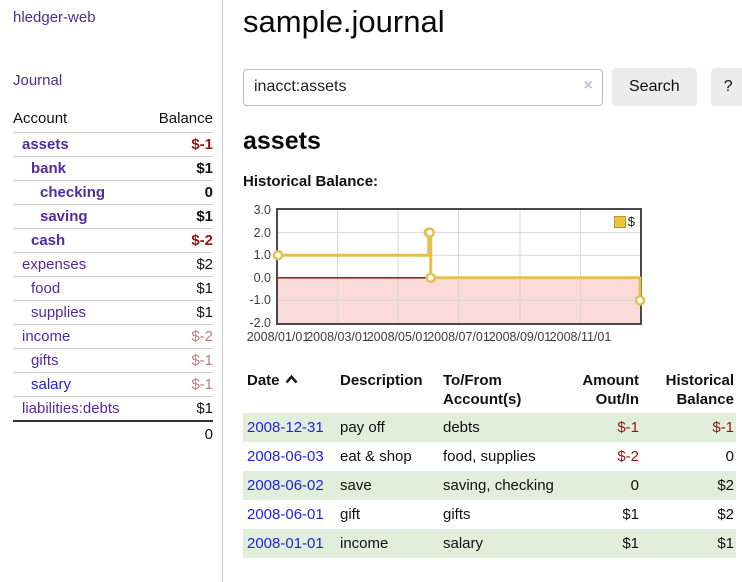  Describe the element at coordinates (179, 433) in the screenshot. I see `accounts-total-value: 0` at that location.